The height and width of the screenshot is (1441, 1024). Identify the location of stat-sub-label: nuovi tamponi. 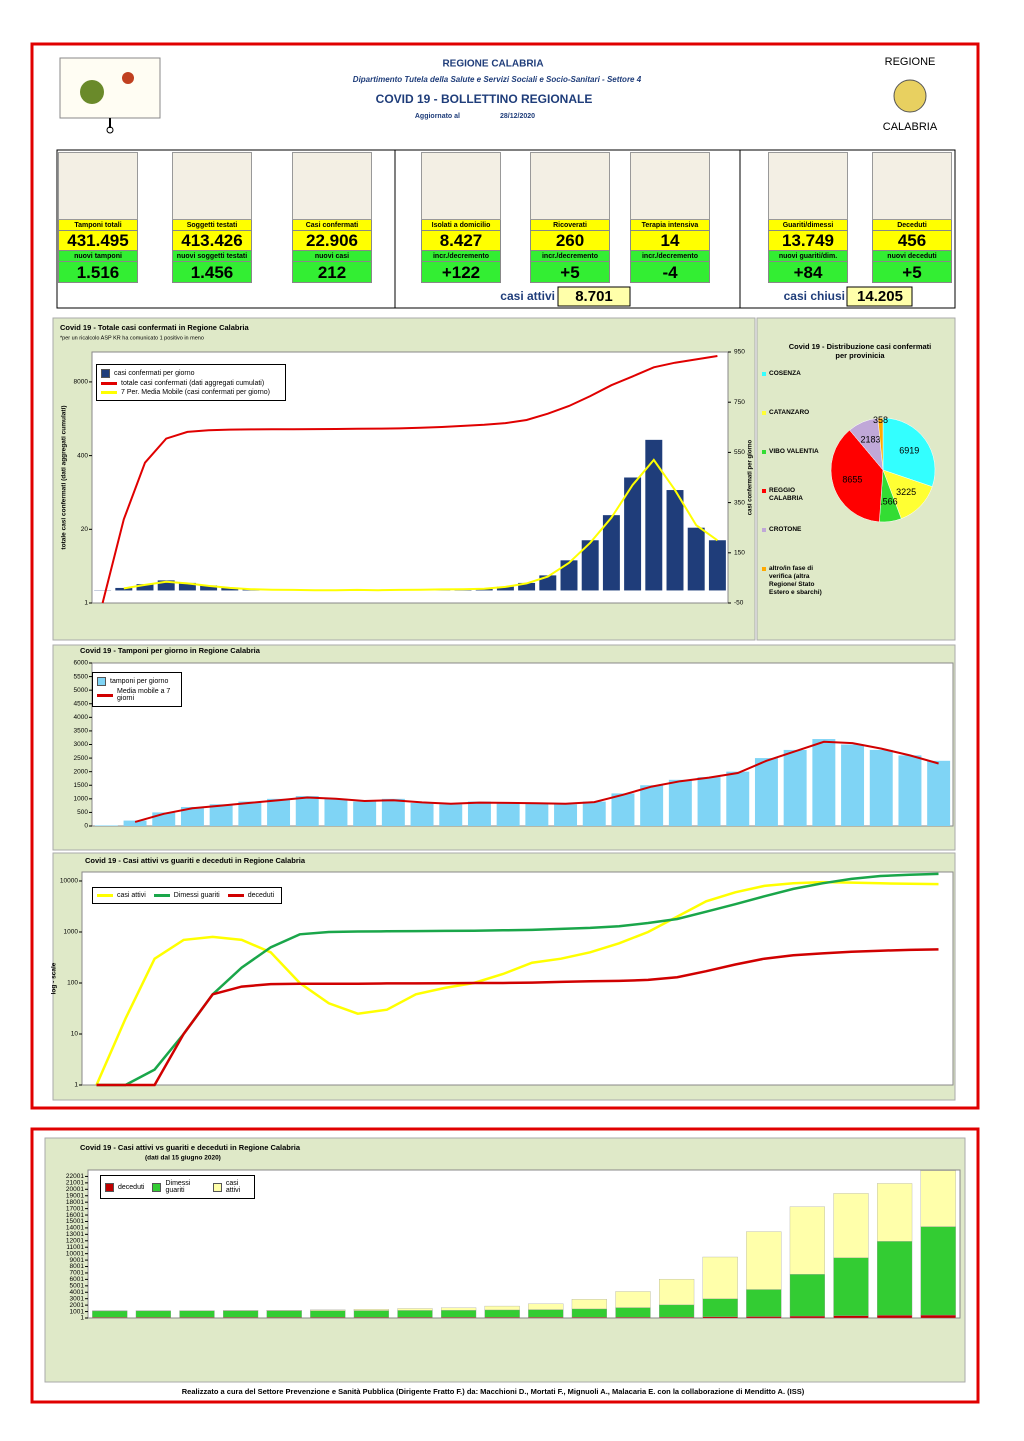
(98, 256).